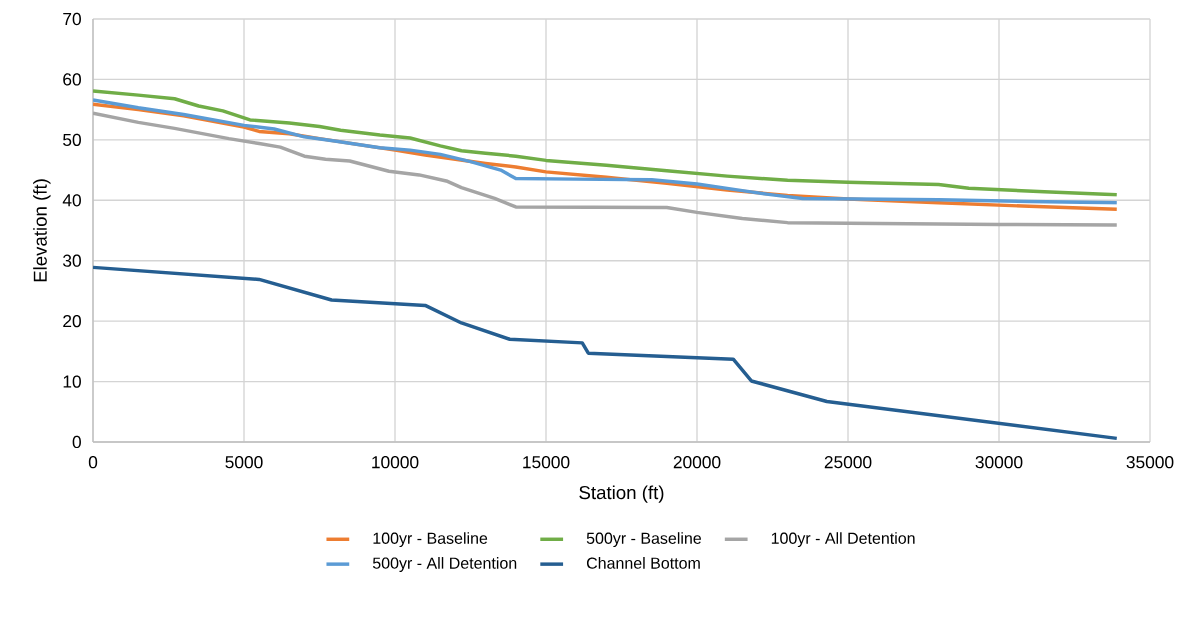  Describe the element at coordinates (999, 462) in the screenshot. I see `x-tick-label: 30000` at that location.